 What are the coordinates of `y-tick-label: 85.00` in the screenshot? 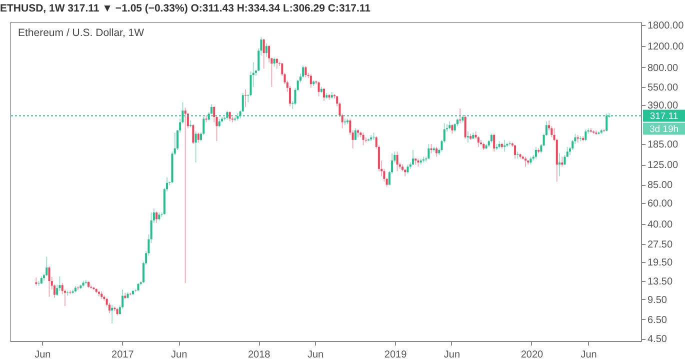 It's located at (660, 186).